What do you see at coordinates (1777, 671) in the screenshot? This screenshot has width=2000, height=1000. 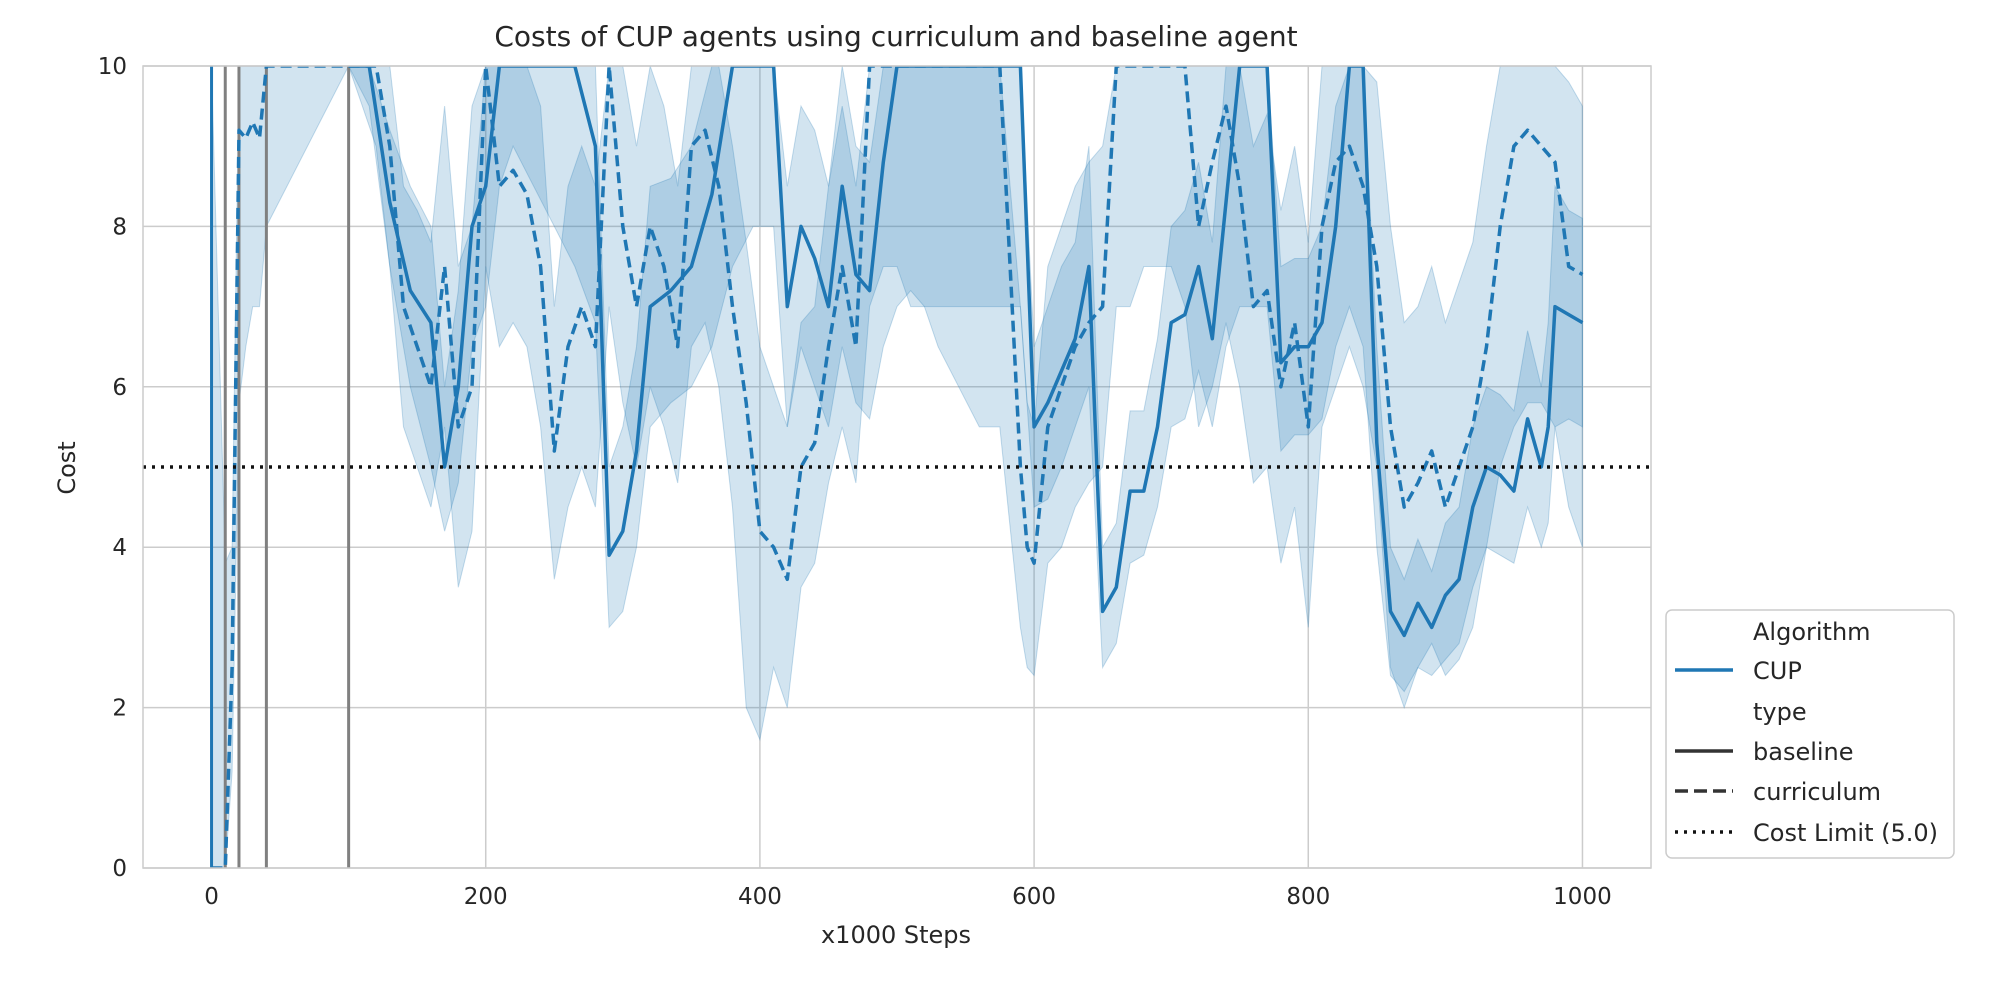 I see `legend-label-cup: CUP` at bounding box center [1777, 671].